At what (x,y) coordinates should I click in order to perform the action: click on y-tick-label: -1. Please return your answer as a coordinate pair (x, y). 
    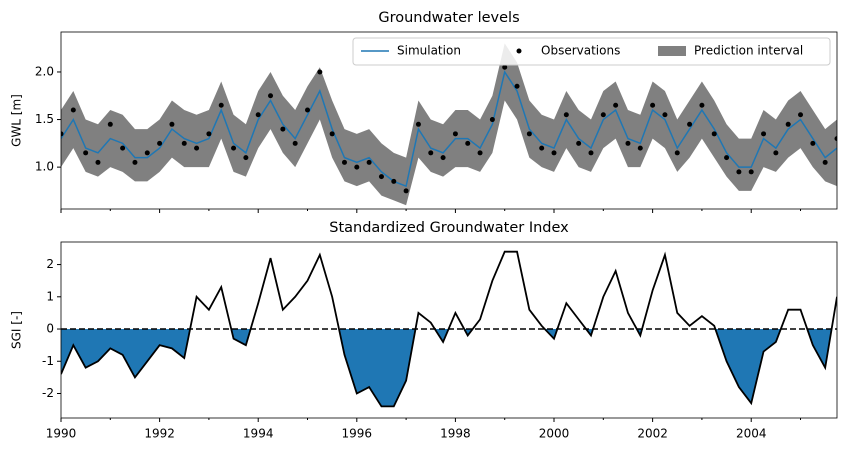
    Looking at the image, I should click on (48, 361).